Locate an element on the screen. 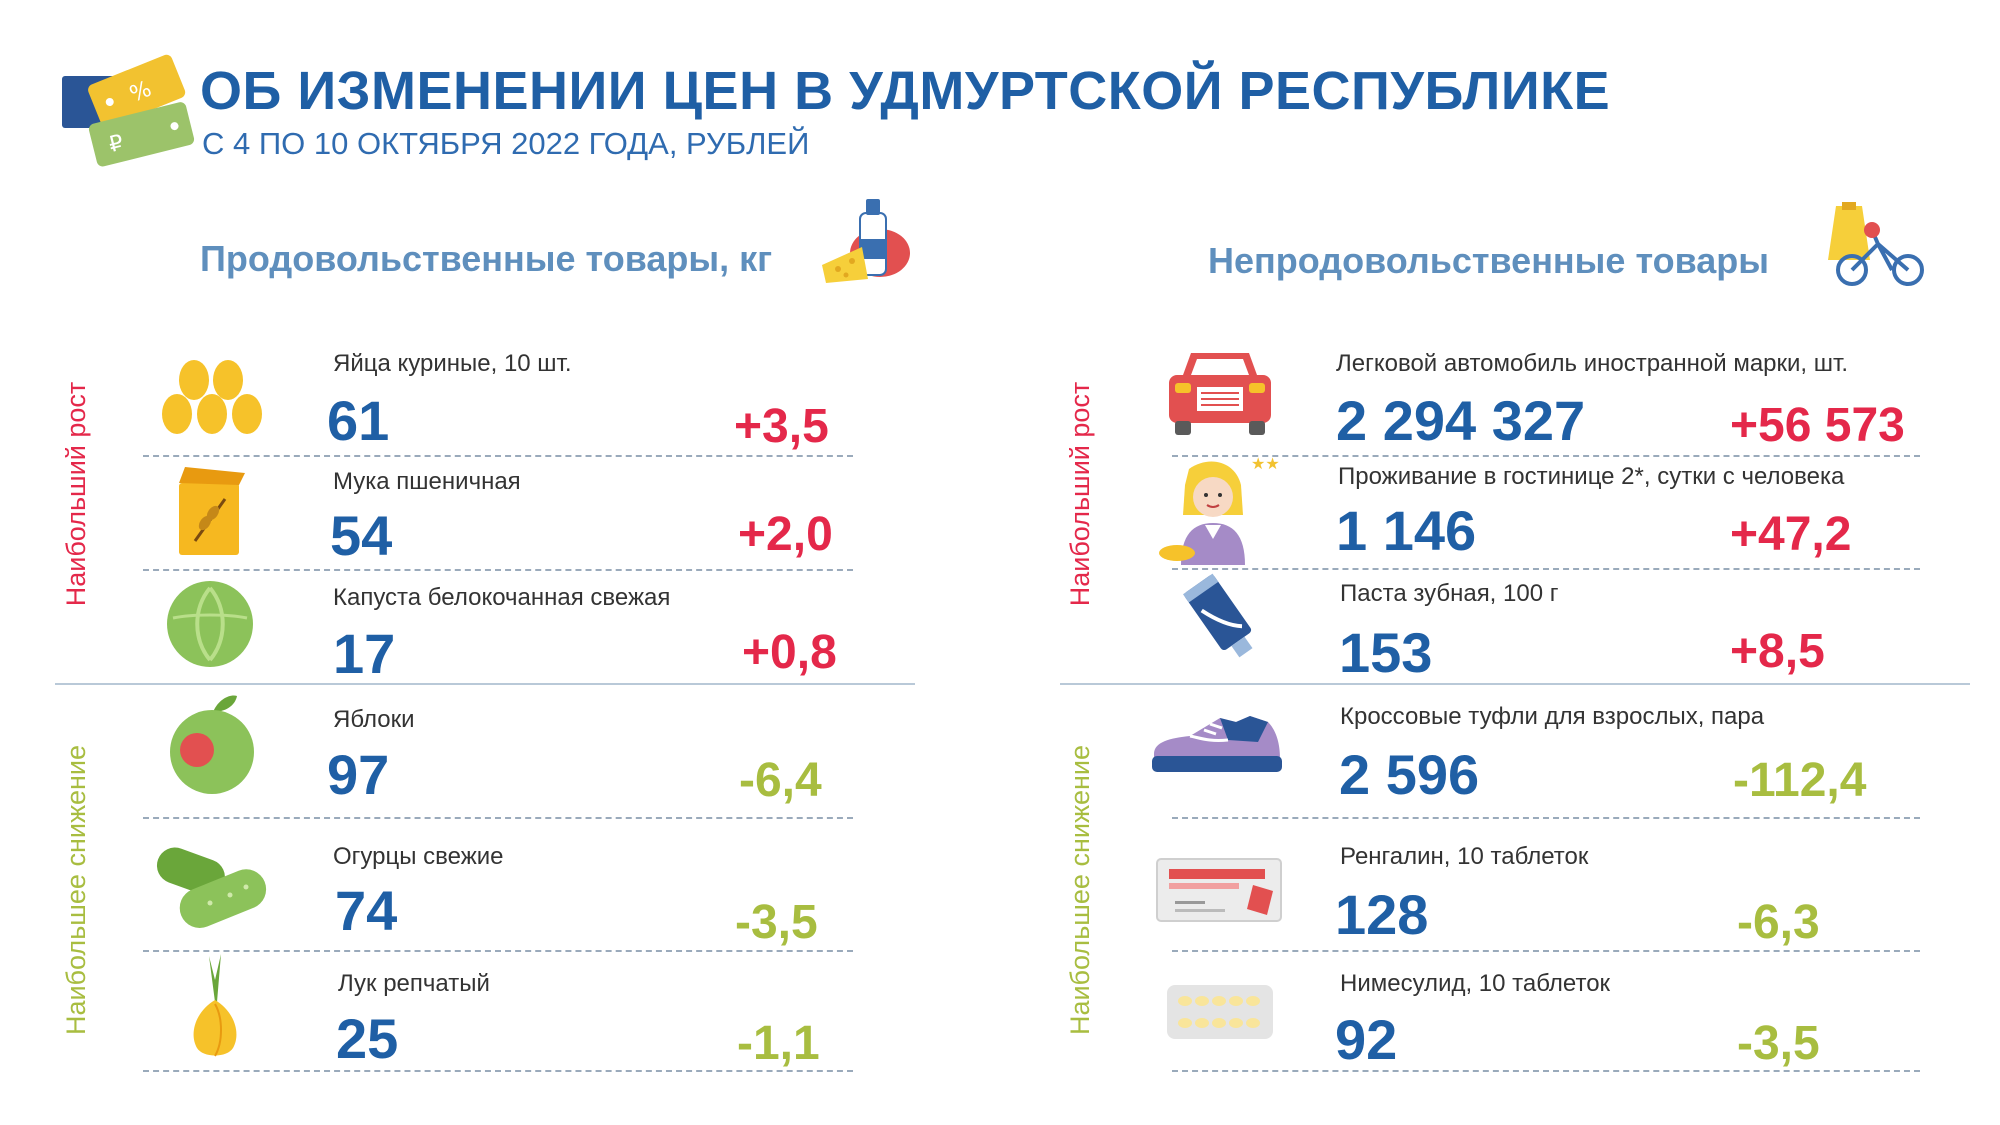 This screenshot has width=2000, height=1125. toothpaste-icon is located at coordinates (1218, 615).